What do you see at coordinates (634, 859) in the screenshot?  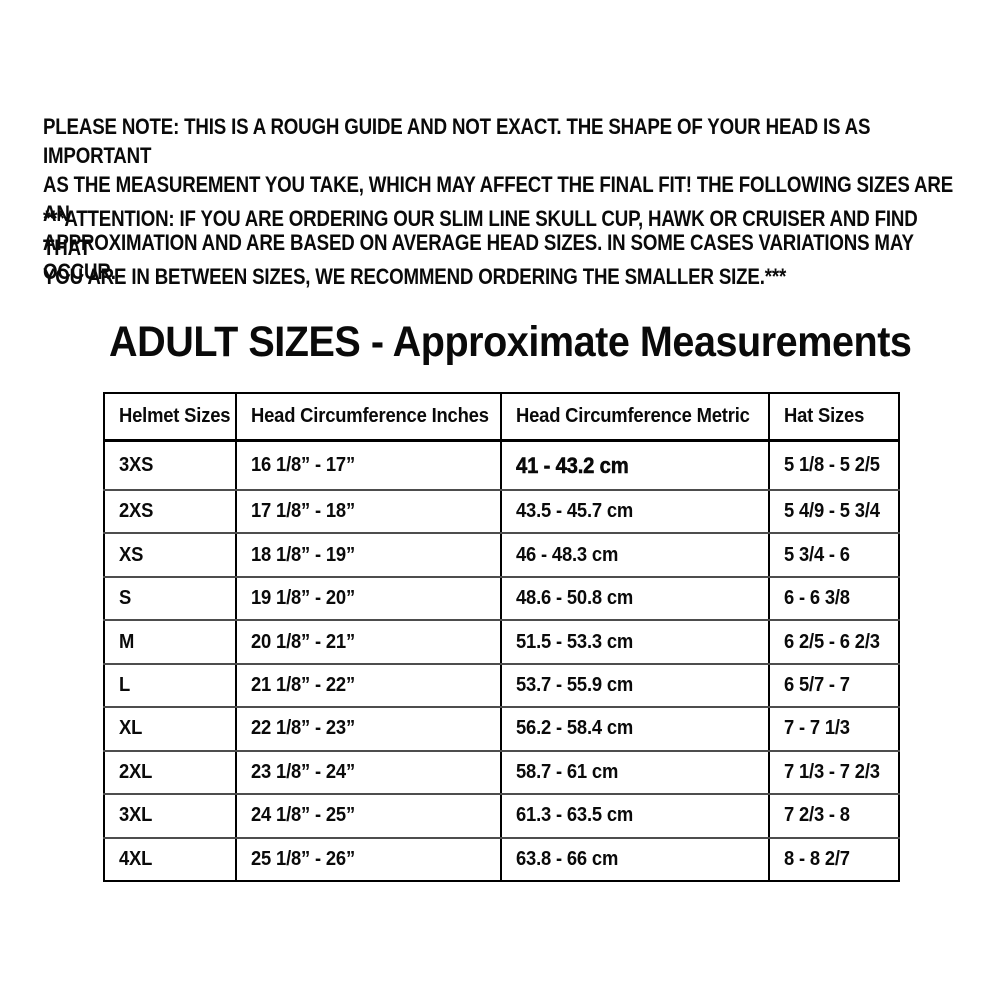 I see `metric-cell: 63.8 - 66 cm` at bounding box center [634, 859].